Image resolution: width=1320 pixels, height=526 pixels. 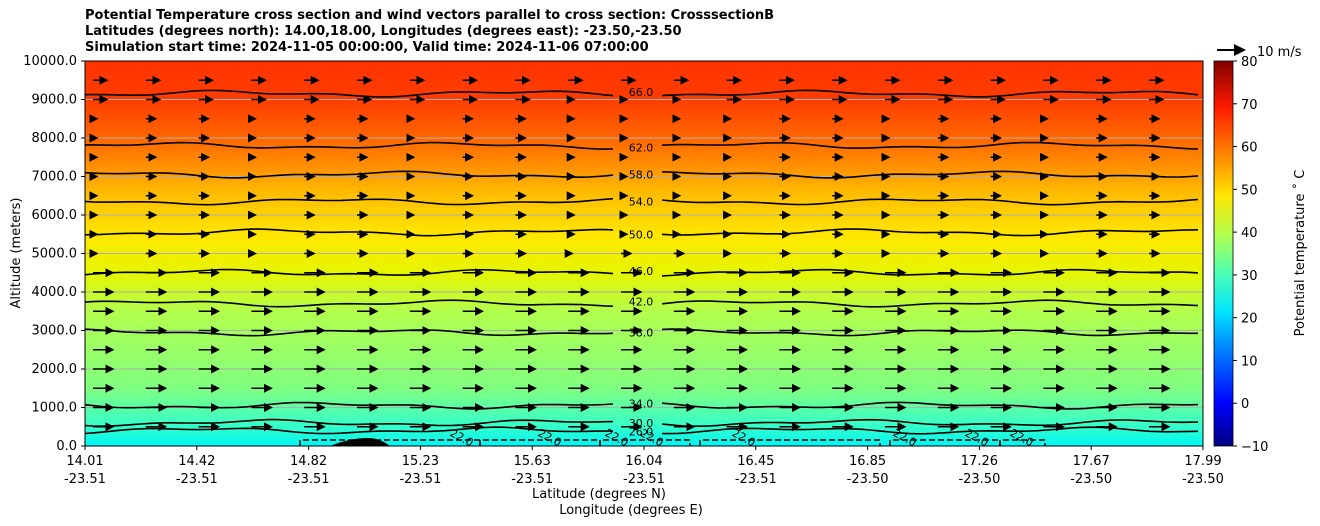 I want to click on colorbar-tick-label: 80, so click(x=1249, y=62).